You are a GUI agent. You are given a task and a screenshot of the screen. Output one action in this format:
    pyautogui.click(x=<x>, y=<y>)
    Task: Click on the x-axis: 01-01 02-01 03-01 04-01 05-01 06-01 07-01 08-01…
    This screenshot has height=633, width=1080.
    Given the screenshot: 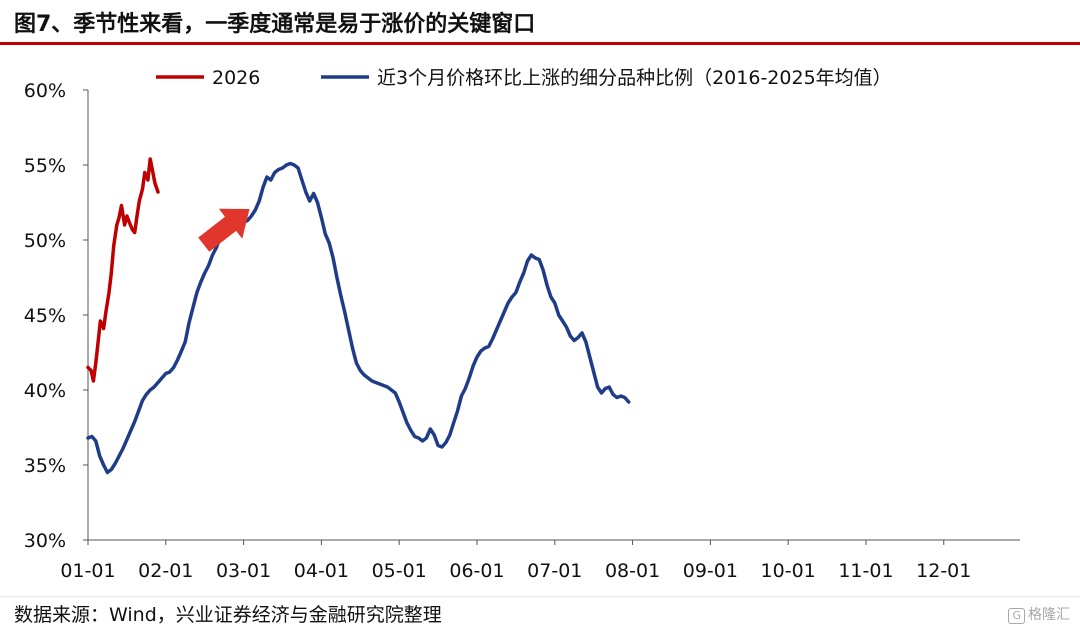 What is the action you would take?
    pyautogui.click(x=540, y=560)
    